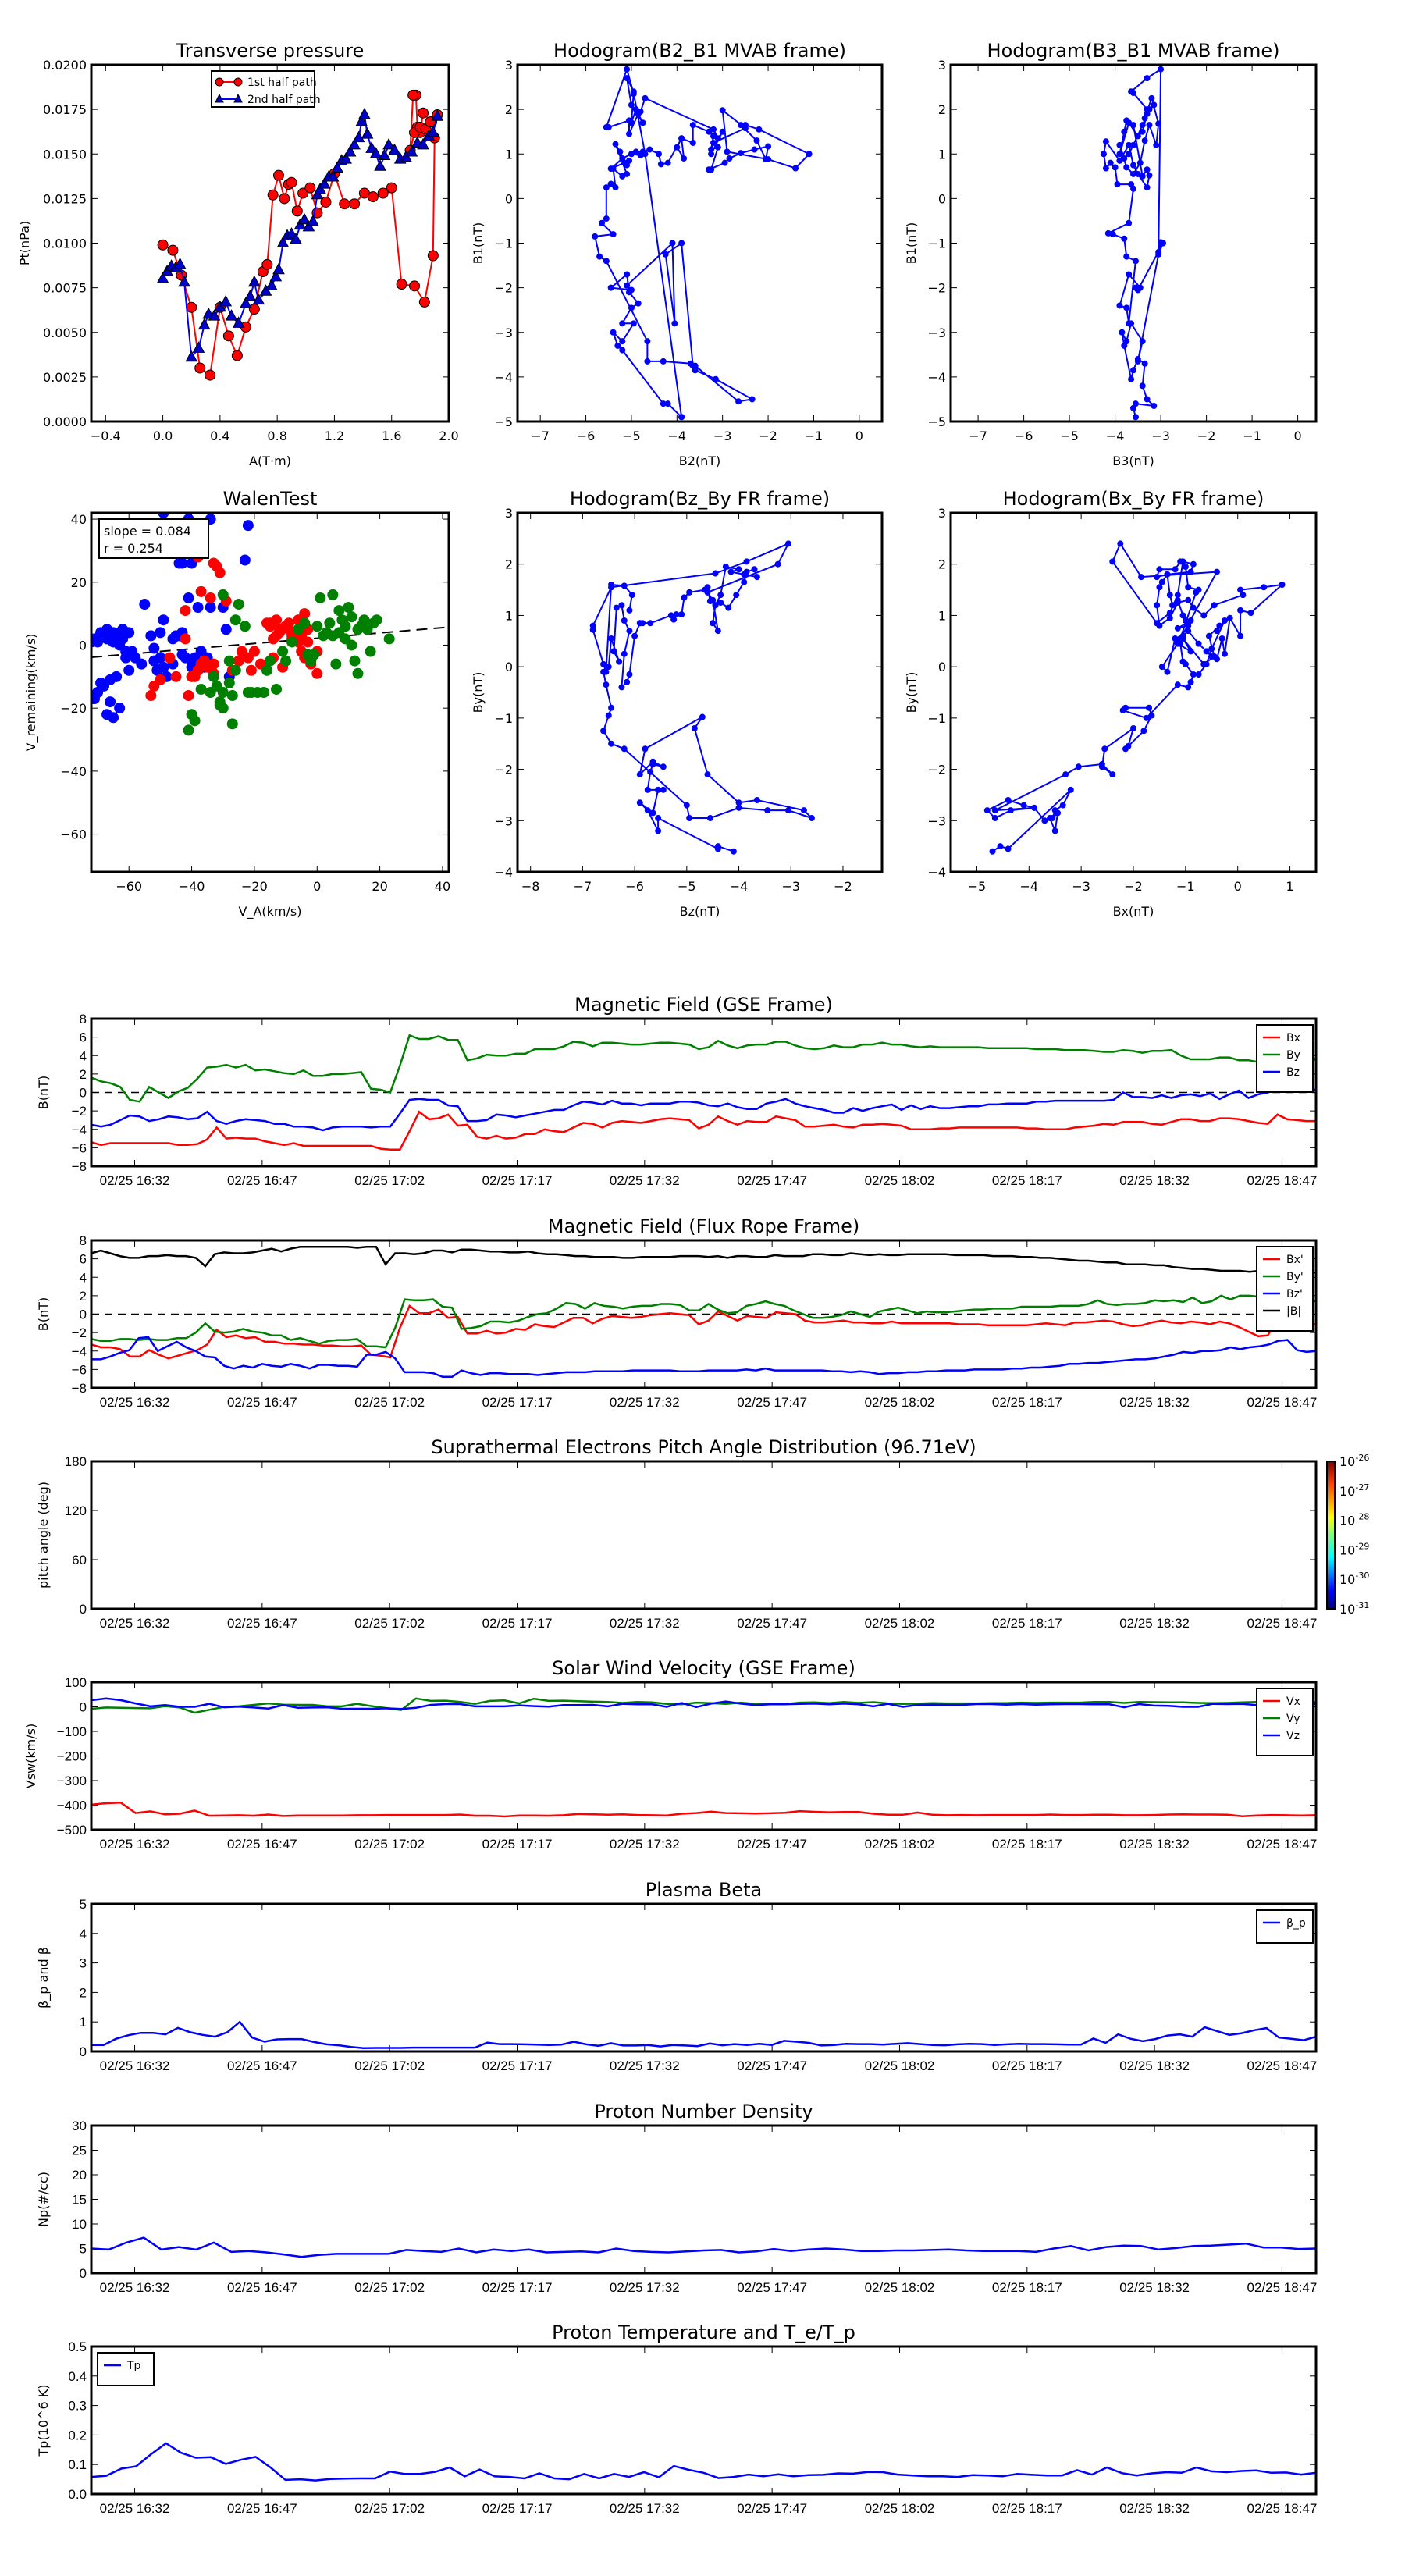 Image resolution: width=1405 pixels, height=2576 pixels. What do you see at coordinates (704, 1668) in the screenshot?
I see `chart-title: Solar Wind Velocity (GSE Frame)` at bounding box center [704, 1668].